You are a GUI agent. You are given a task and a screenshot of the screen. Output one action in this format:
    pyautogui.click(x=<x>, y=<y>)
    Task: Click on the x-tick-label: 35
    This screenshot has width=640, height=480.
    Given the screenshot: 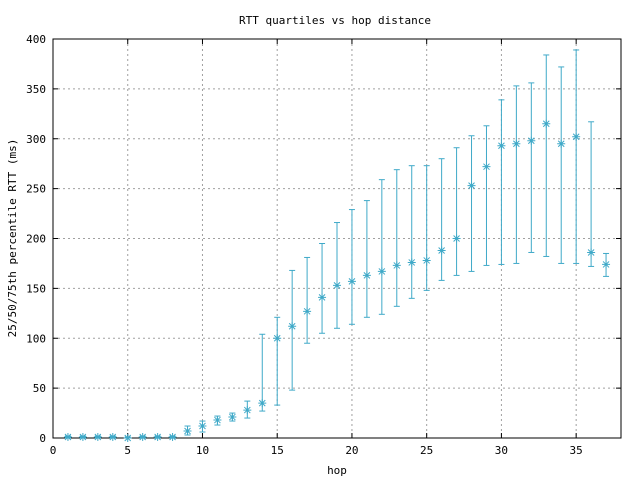 What is the action you would take?
    pyautogui.click(x=576, y=450)
    